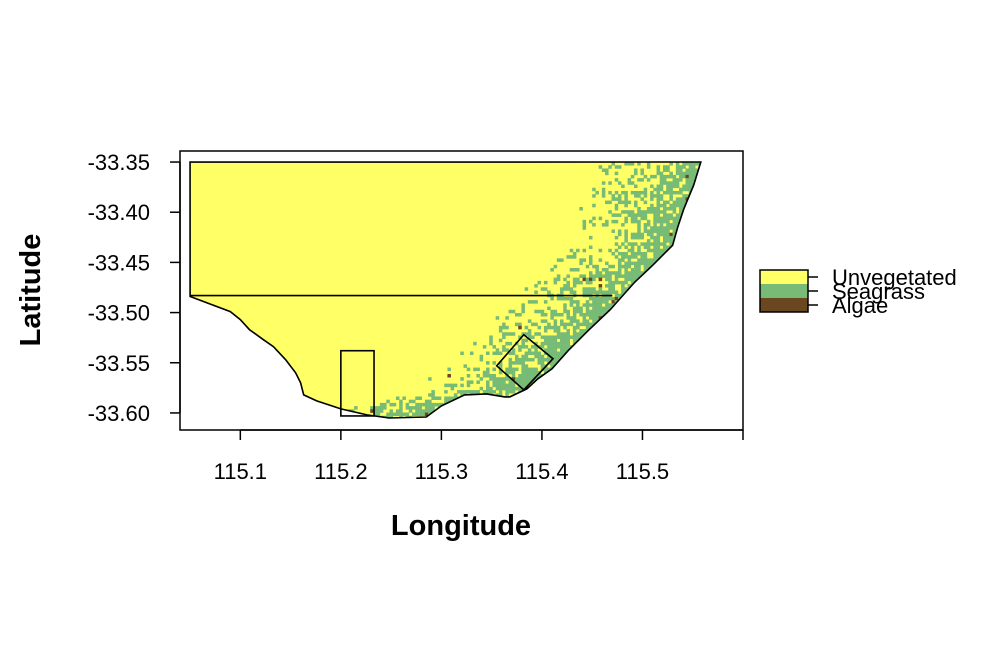 The height and width of the screenshot is (670, 1000). Describe the element at coordinates (584, 279) in the screenshot. I see `algae-cell` at that location.